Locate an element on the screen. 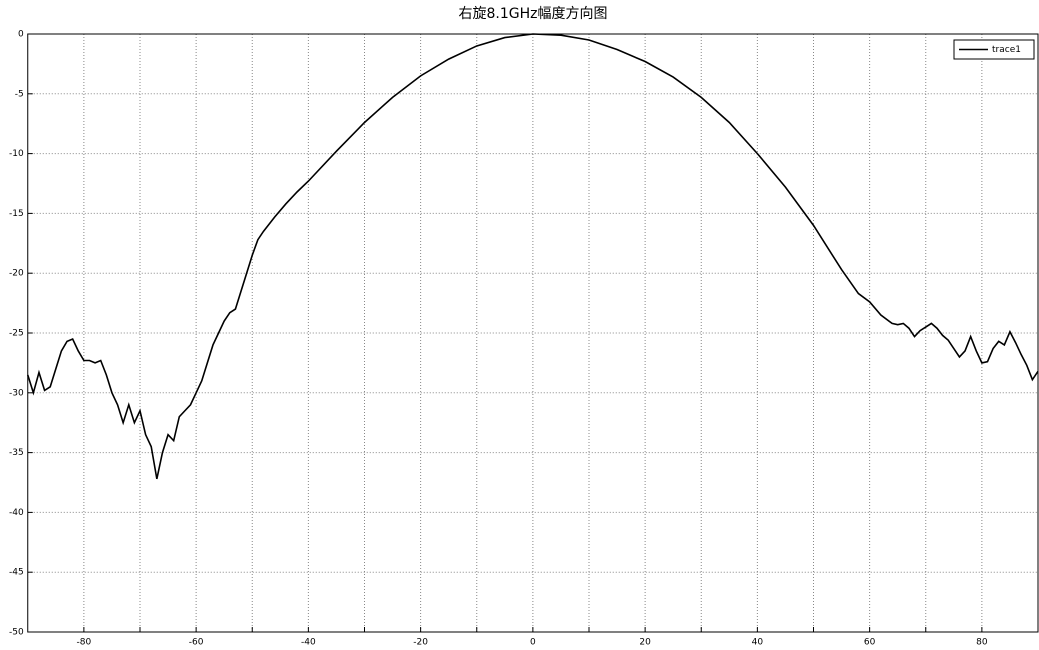 The height and width of the screenshot is (650, 1039). x-tick-label: 60 is located at coordinates (870, 643).